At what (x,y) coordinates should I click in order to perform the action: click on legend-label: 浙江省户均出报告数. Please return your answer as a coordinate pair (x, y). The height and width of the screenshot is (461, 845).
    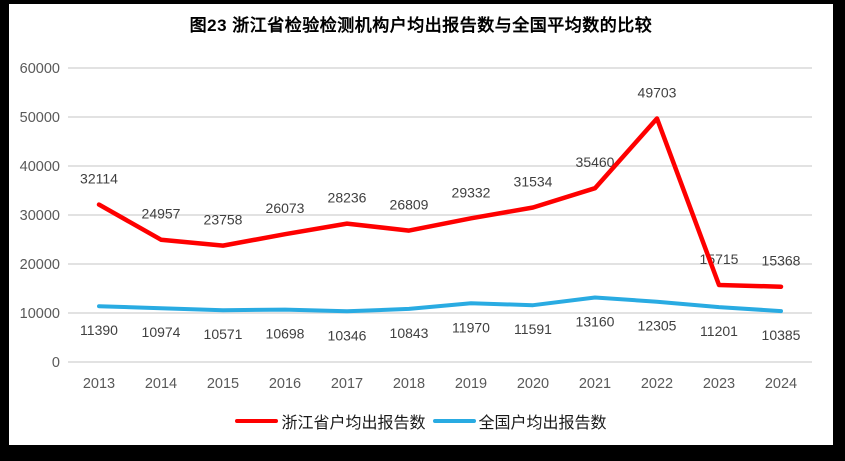
    Looking at the image, I should click on (353, 423).